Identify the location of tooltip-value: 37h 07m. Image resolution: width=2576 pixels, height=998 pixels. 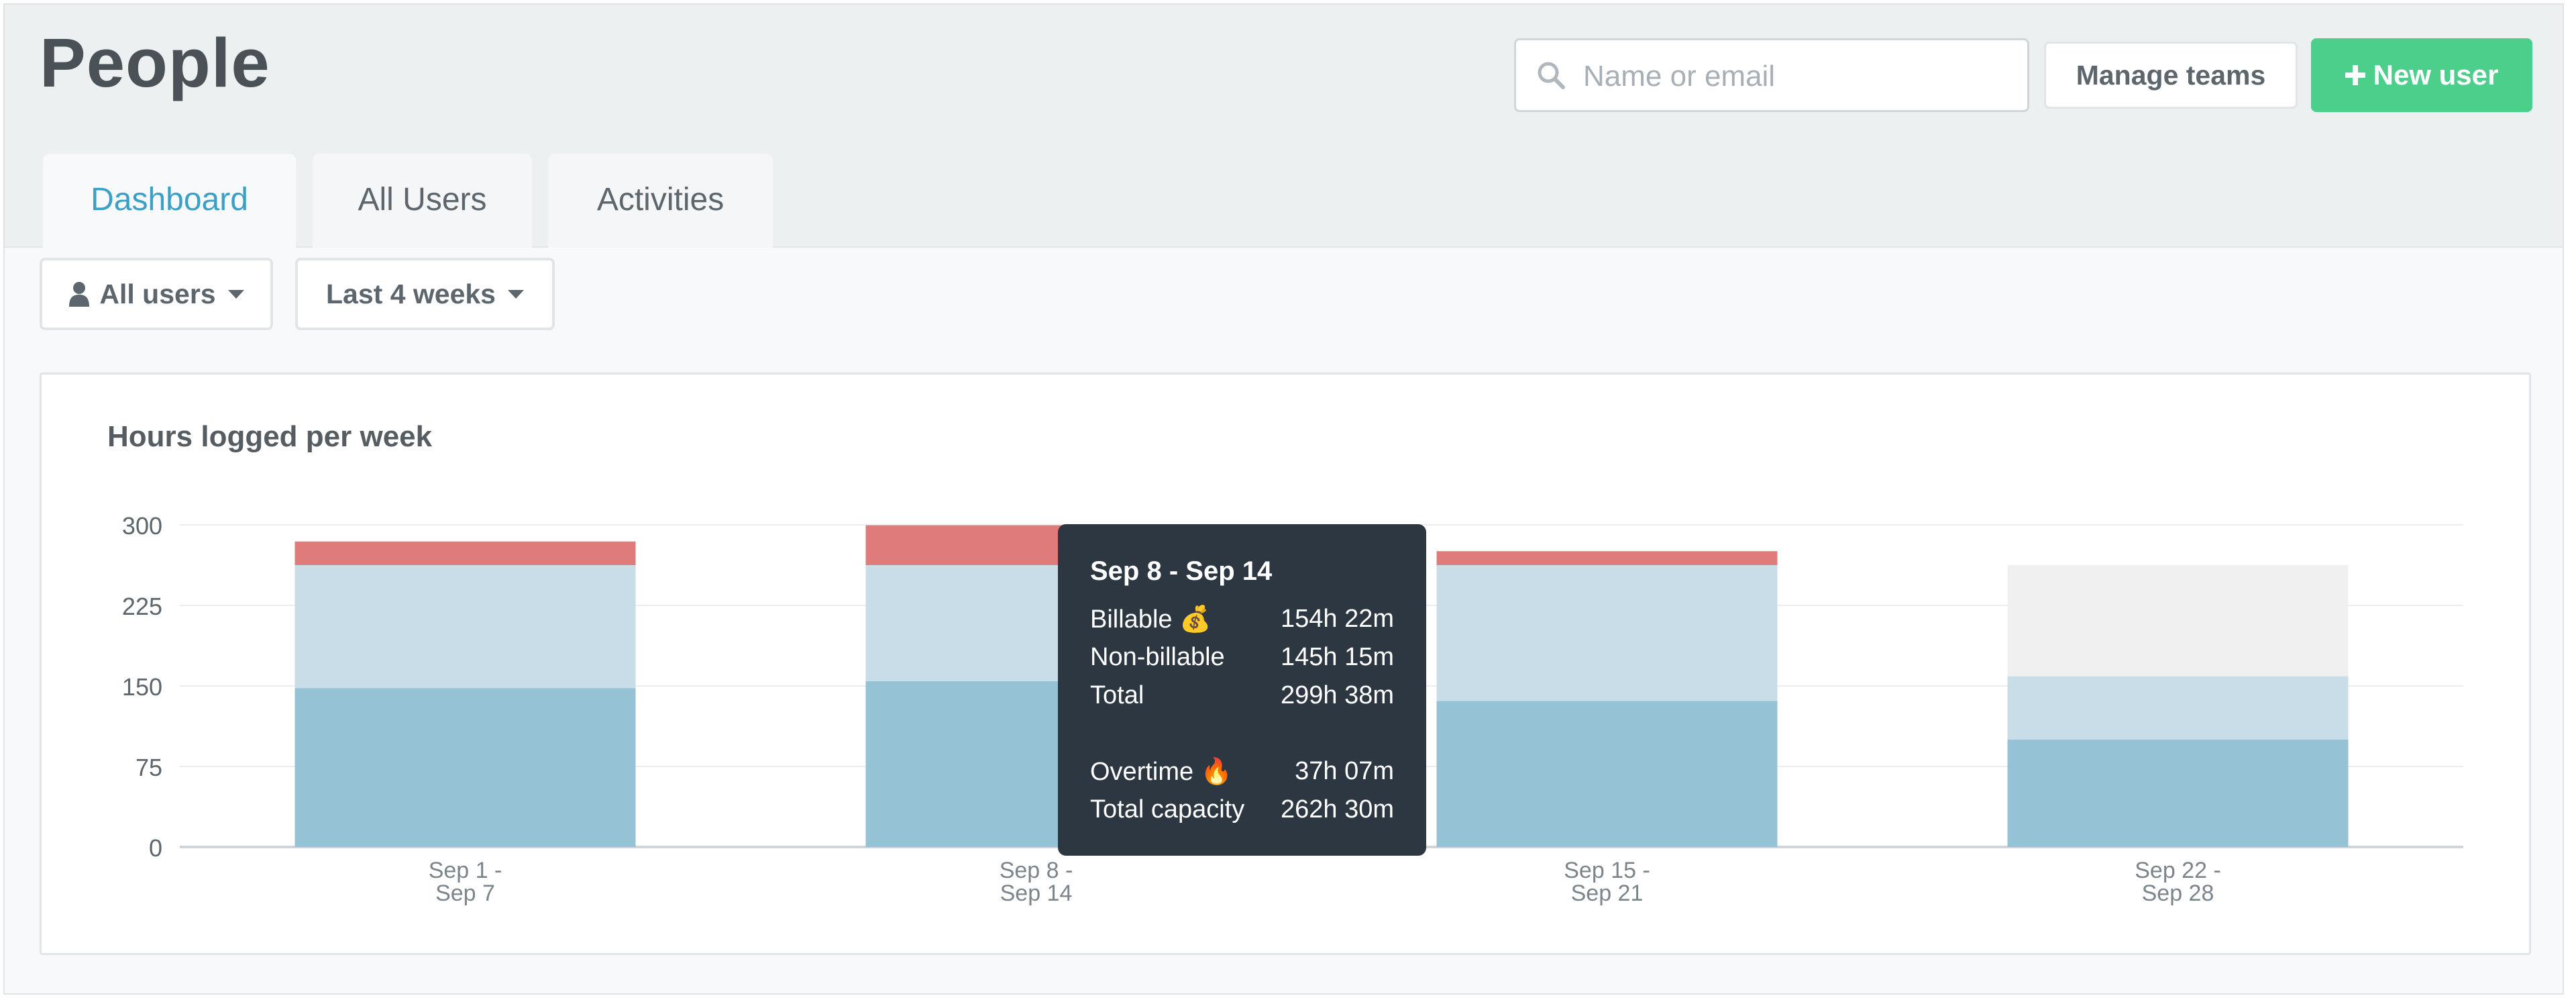
(1344, 771).